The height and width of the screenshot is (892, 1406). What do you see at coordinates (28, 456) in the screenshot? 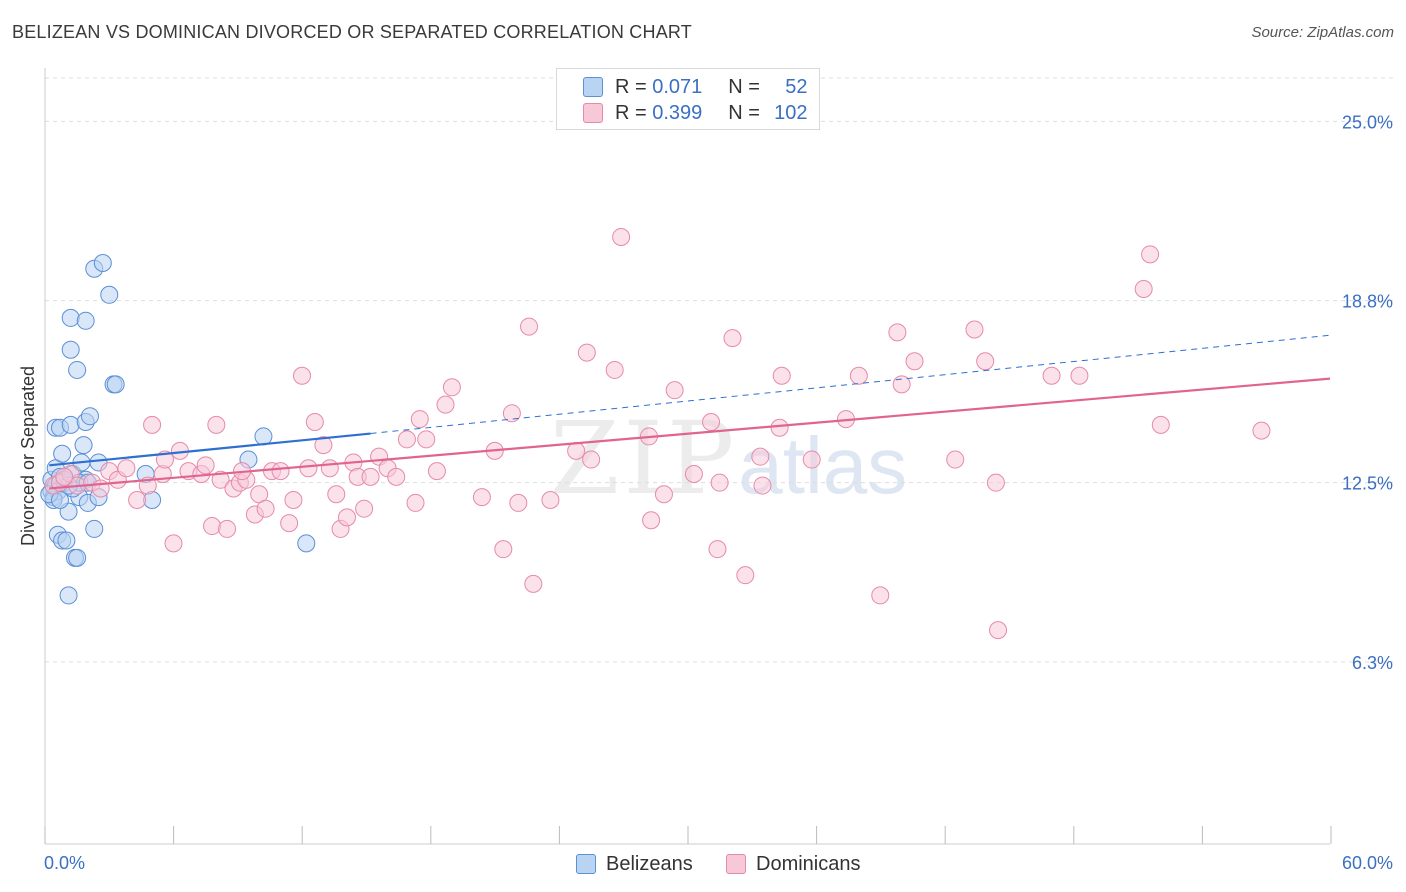
I see `y-axis-title: Divorced or Separated` at bounding box center [28, 456].